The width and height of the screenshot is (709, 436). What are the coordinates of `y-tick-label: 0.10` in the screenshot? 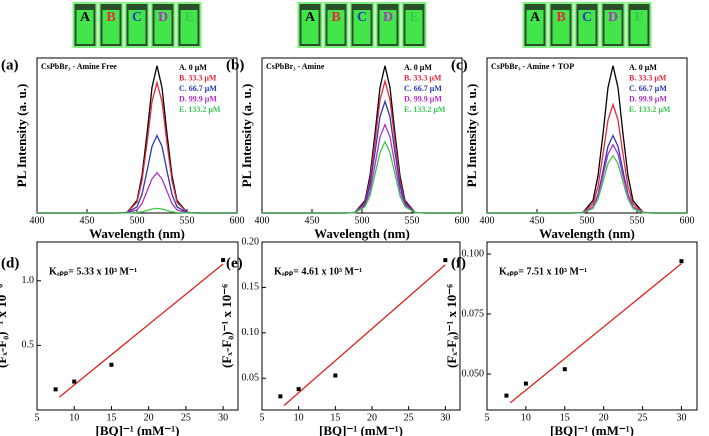 It's located at (251, 332).